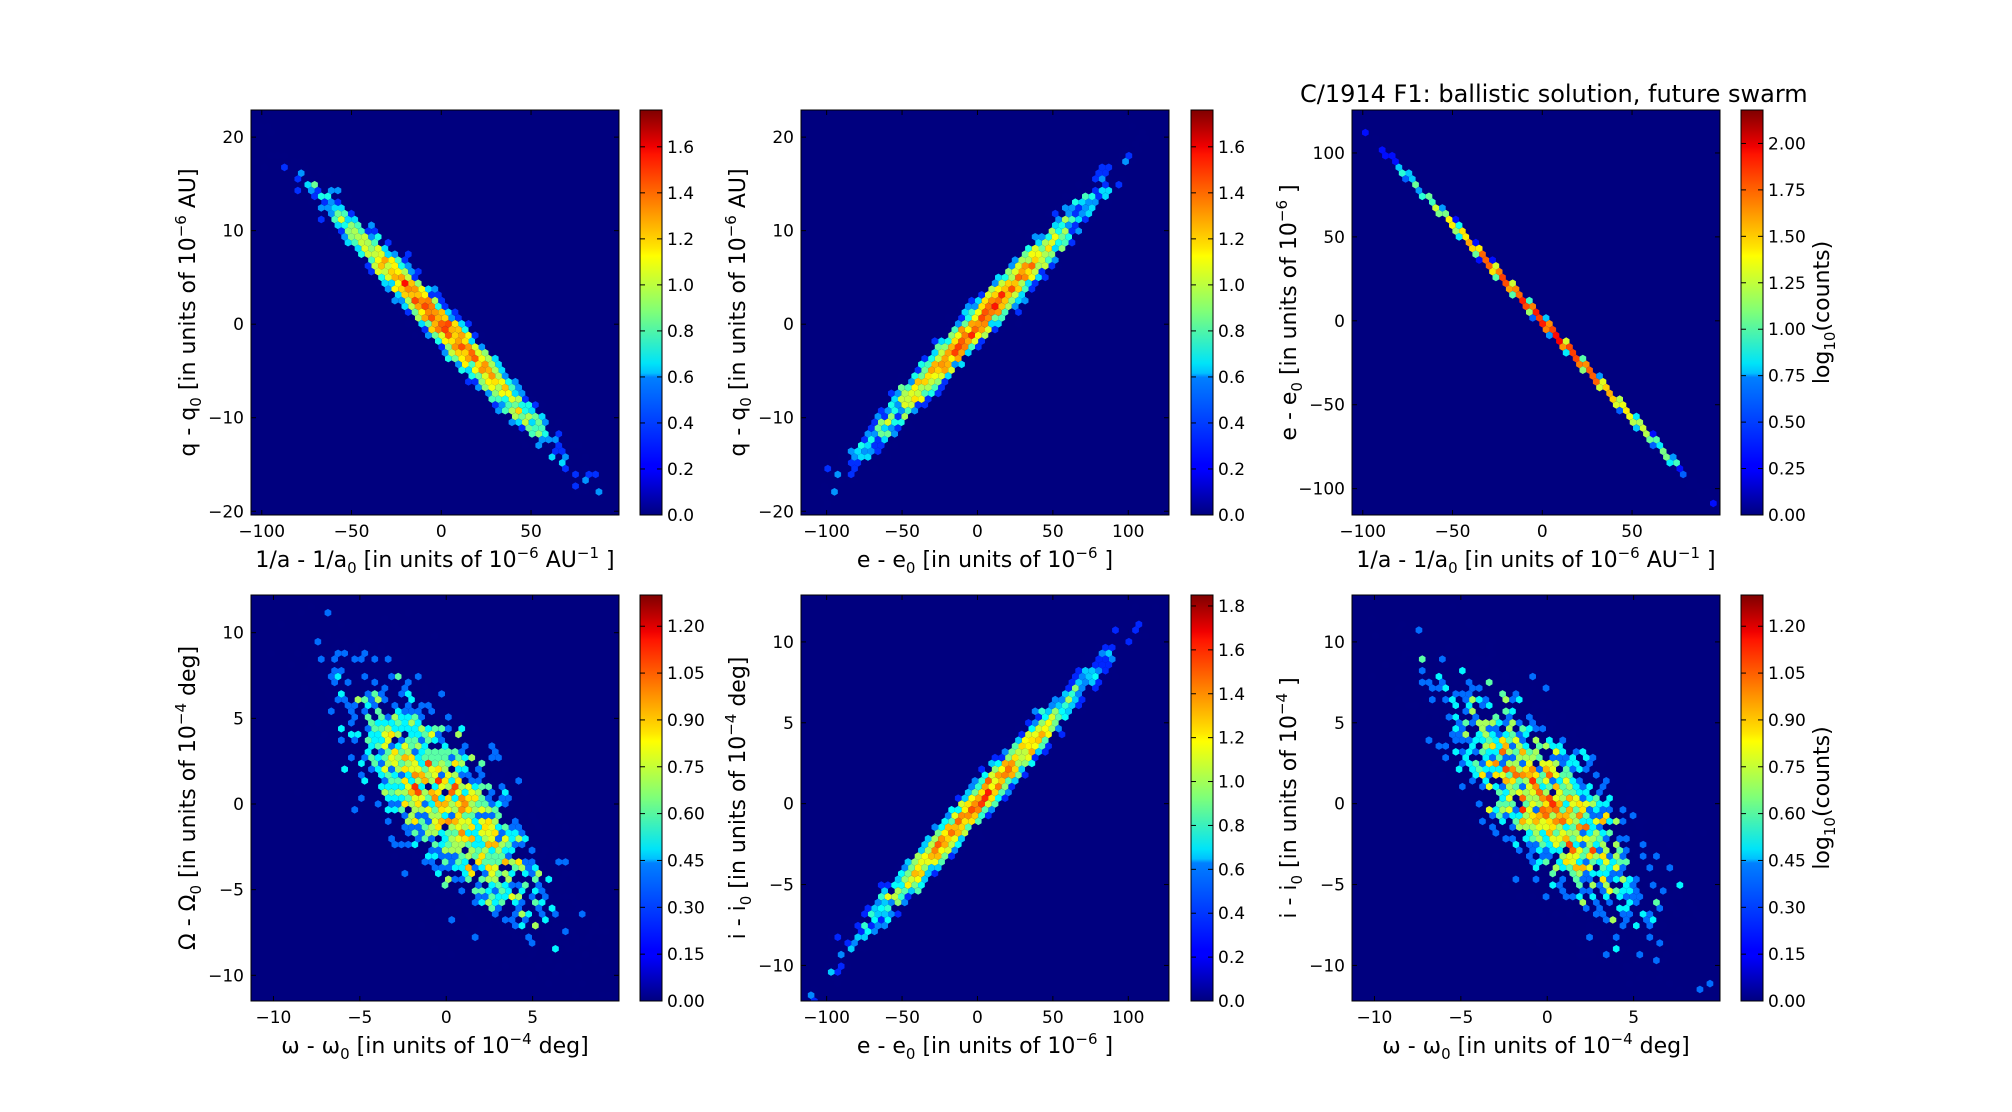 The width and height of the screenshot is (2012, 1112). I want to click on x-tick-label: −5, so click(1460, 1018).